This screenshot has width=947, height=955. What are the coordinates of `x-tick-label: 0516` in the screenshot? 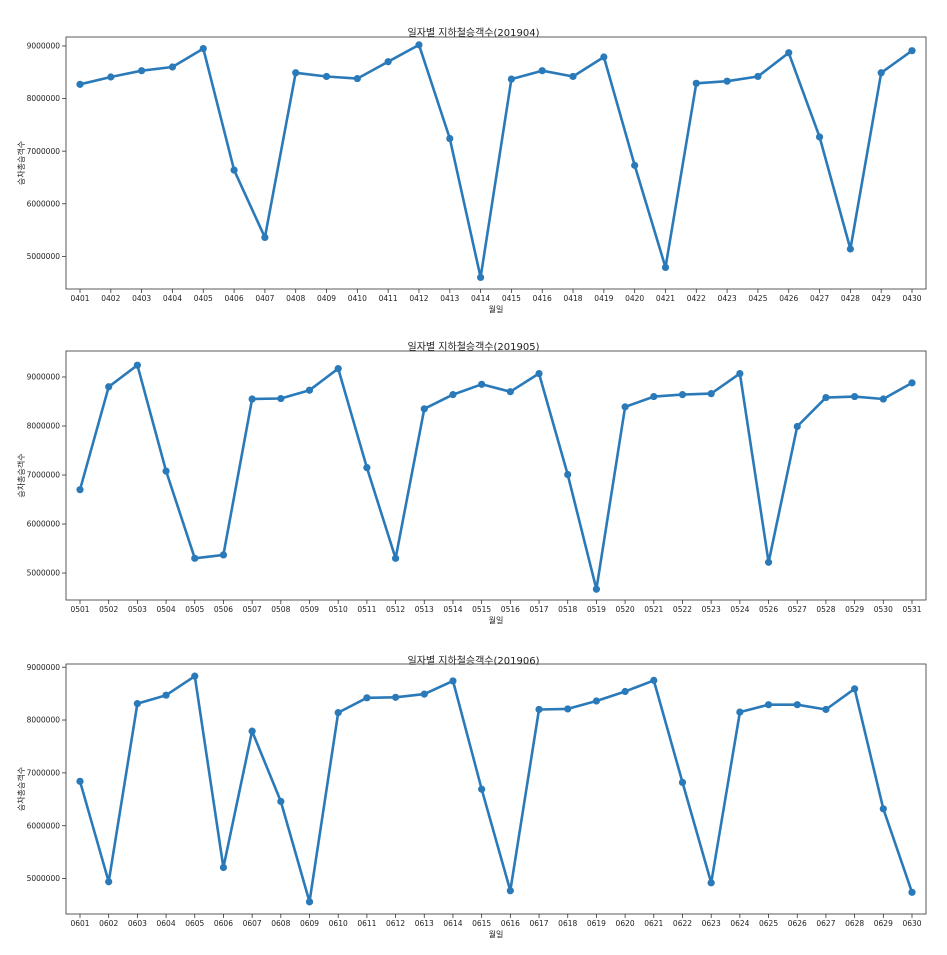 It's located at (510, 609).